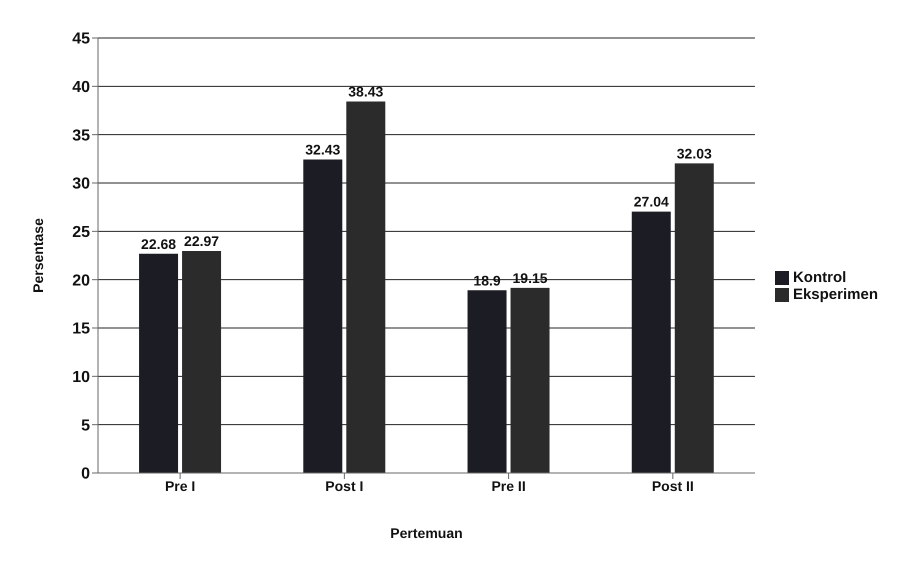 This screenshot has height=577, width=919. Describe the element at coordinates (81, 135) in the screenshot. I see `y-tick-label: 35` at that location.